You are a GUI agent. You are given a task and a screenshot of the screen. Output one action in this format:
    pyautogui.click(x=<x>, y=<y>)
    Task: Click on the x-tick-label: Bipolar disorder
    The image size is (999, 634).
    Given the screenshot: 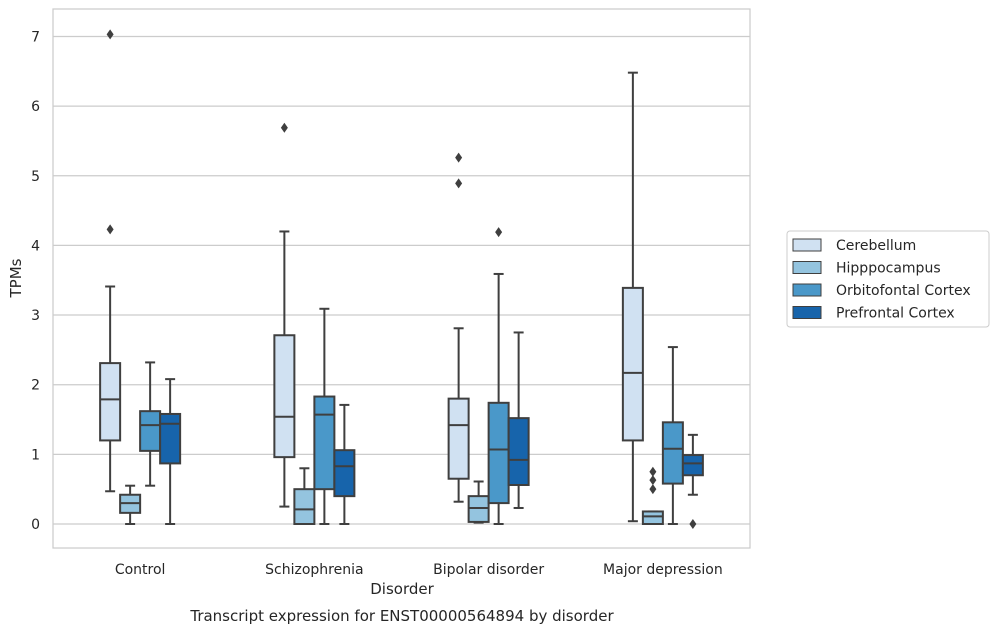 What is the action you would take?
    pyautogui.click(x=488, y=570)
    